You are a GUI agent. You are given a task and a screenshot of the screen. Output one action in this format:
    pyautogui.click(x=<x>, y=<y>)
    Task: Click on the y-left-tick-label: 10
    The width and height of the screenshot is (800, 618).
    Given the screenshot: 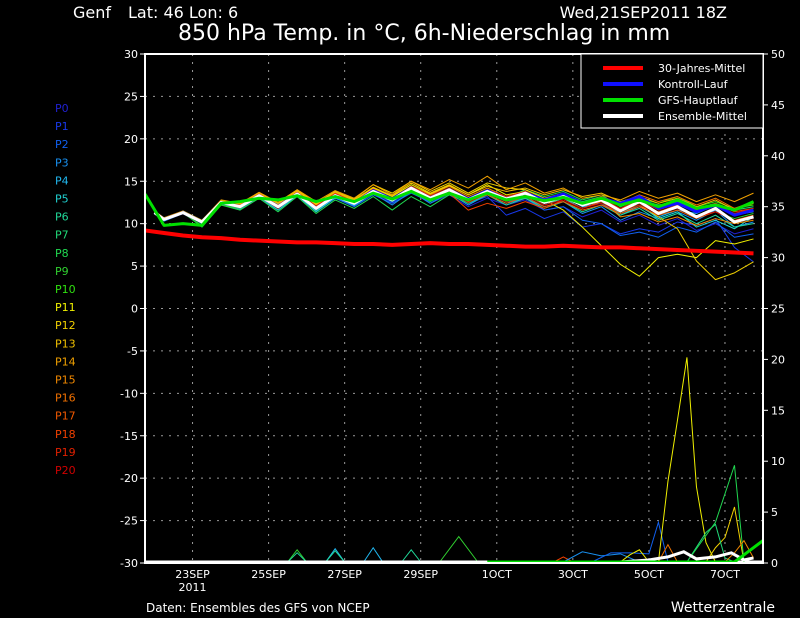 What is the action you would take?
    pyautogui.click(x=131, y=224)
    